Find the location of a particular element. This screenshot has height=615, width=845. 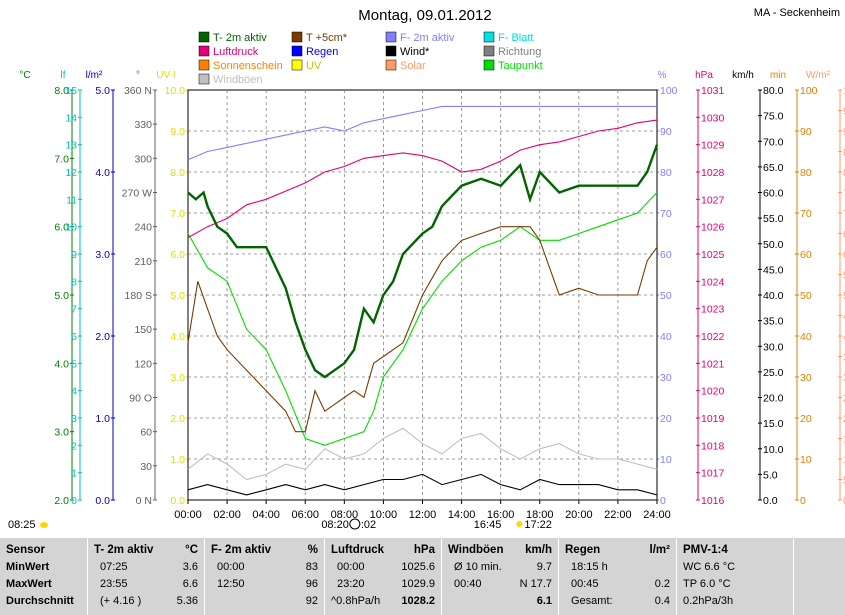

dir-axis-unit: ° is located at coordinates (138, 75).